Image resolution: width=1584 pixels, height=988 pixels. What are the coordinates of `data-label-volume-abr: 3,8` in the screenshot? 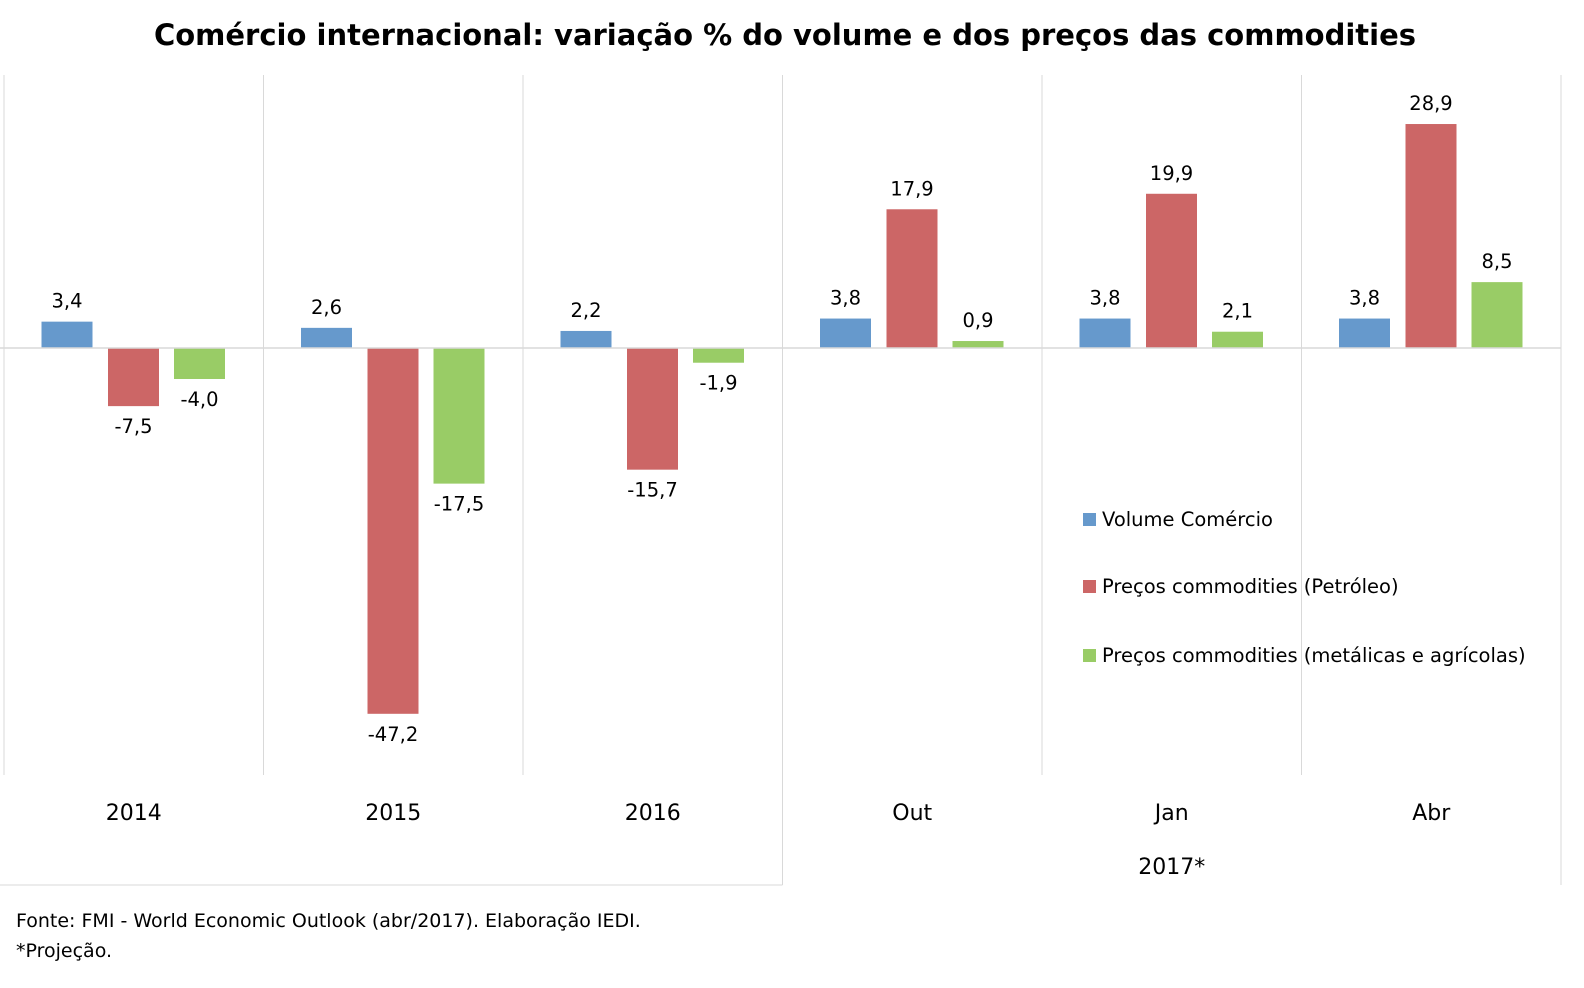 It's located at (1364, 298).